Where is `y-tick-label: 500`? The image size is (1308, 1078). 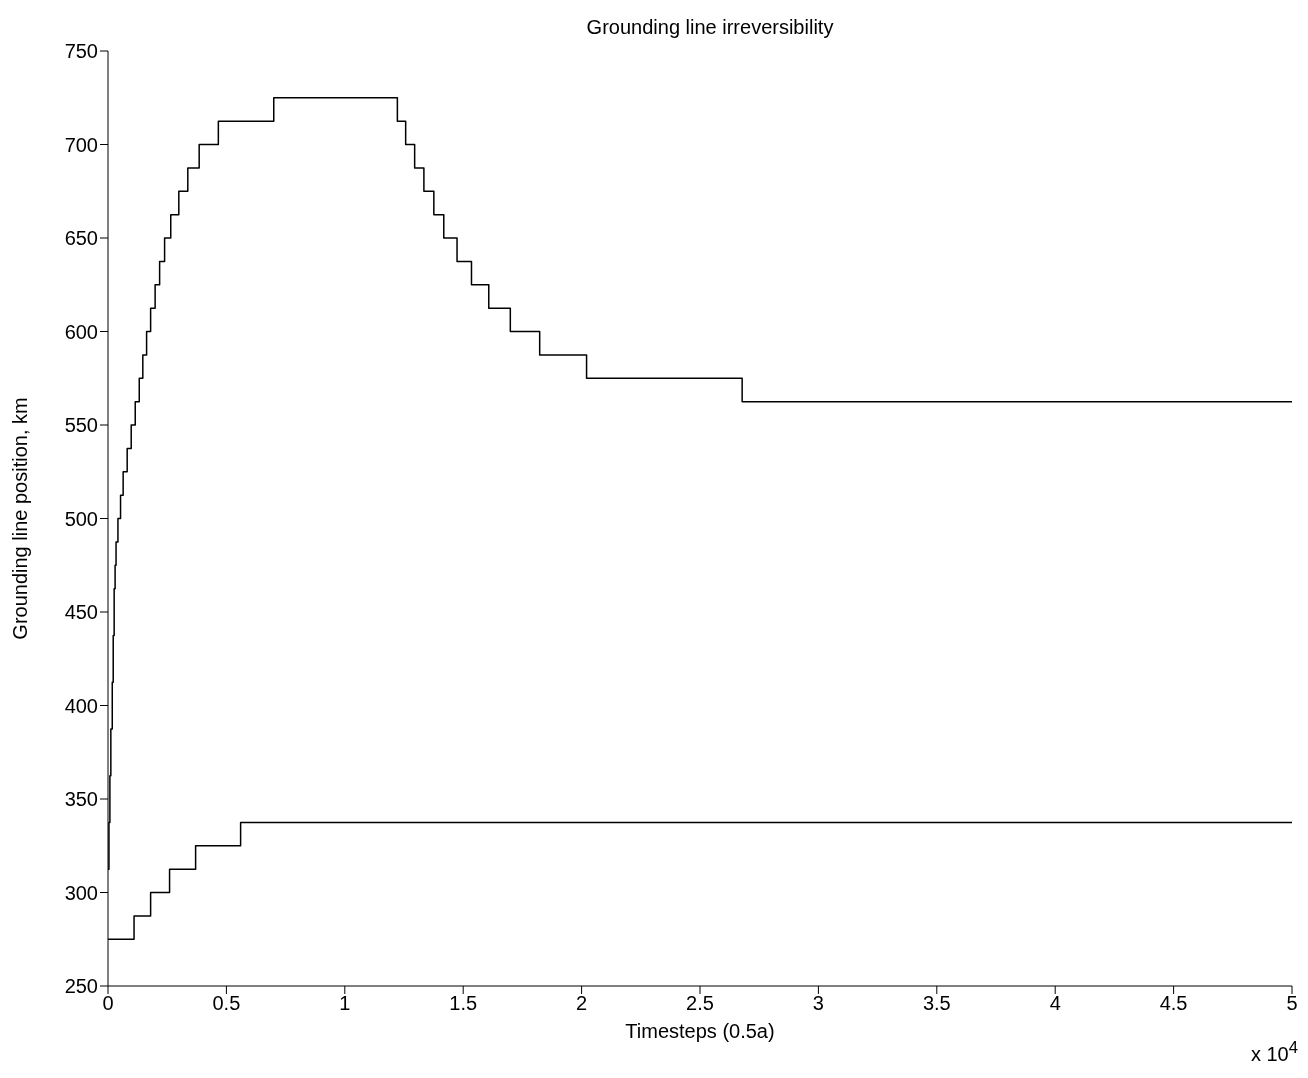 y-tick-label: 500 is located at coordinates (81, 518).